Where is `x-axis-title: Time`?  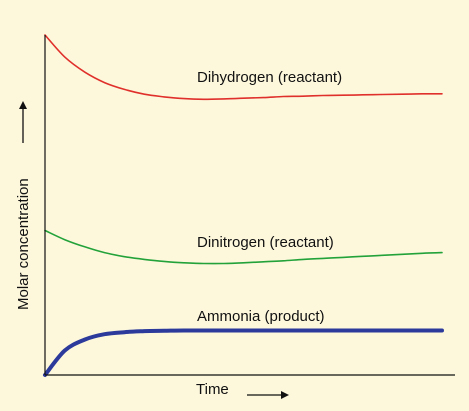 x-axis-title: Time is located at coordinates (212, 389).